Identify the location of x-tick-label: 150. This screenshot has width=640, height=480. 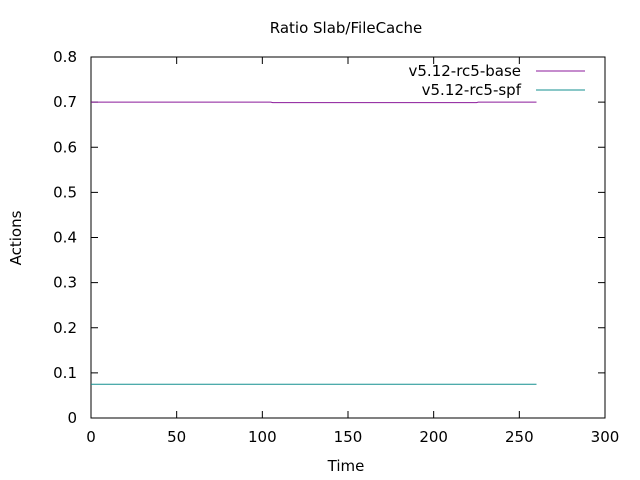
(348, 437).